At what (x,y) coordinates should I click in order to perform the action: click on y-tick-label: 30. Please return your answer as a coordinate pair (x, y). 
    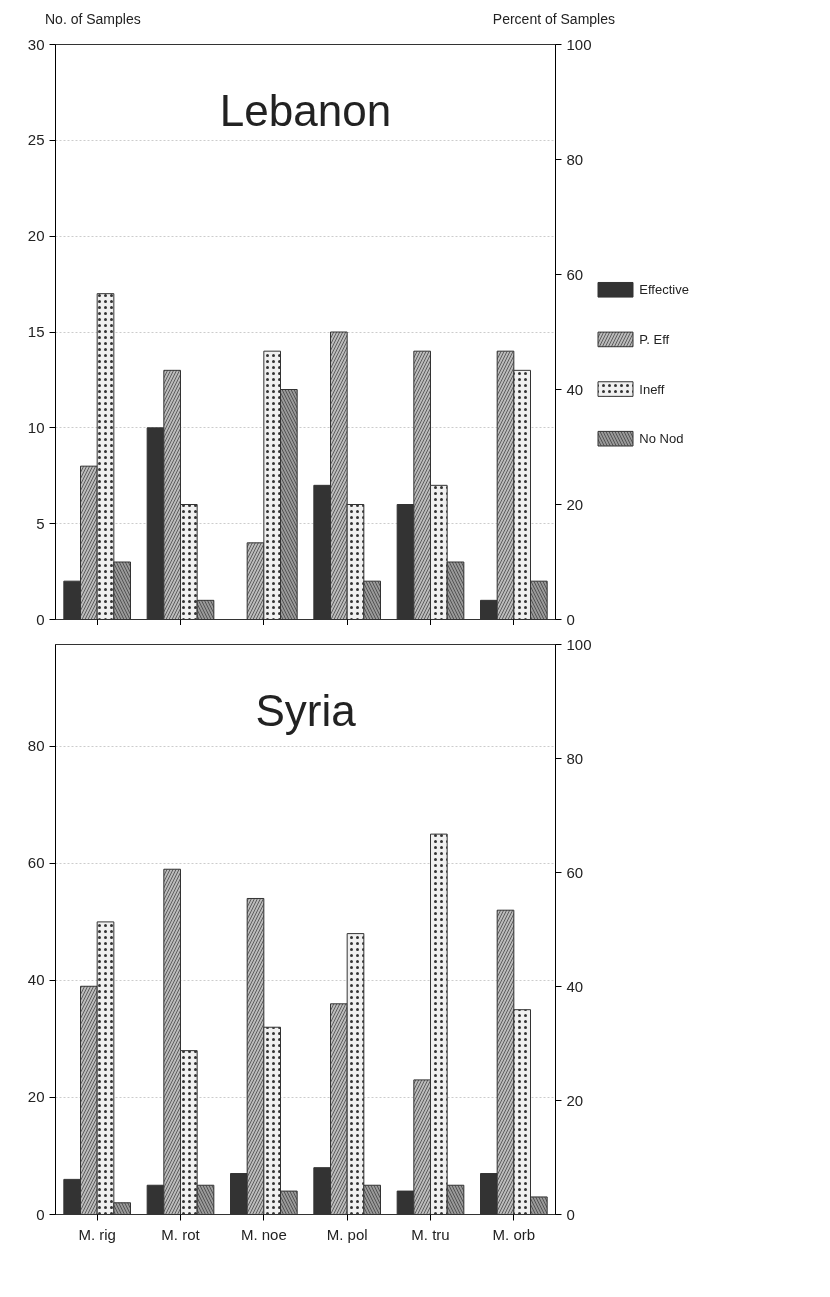
    Looking at the image, I should click on (36, 44).